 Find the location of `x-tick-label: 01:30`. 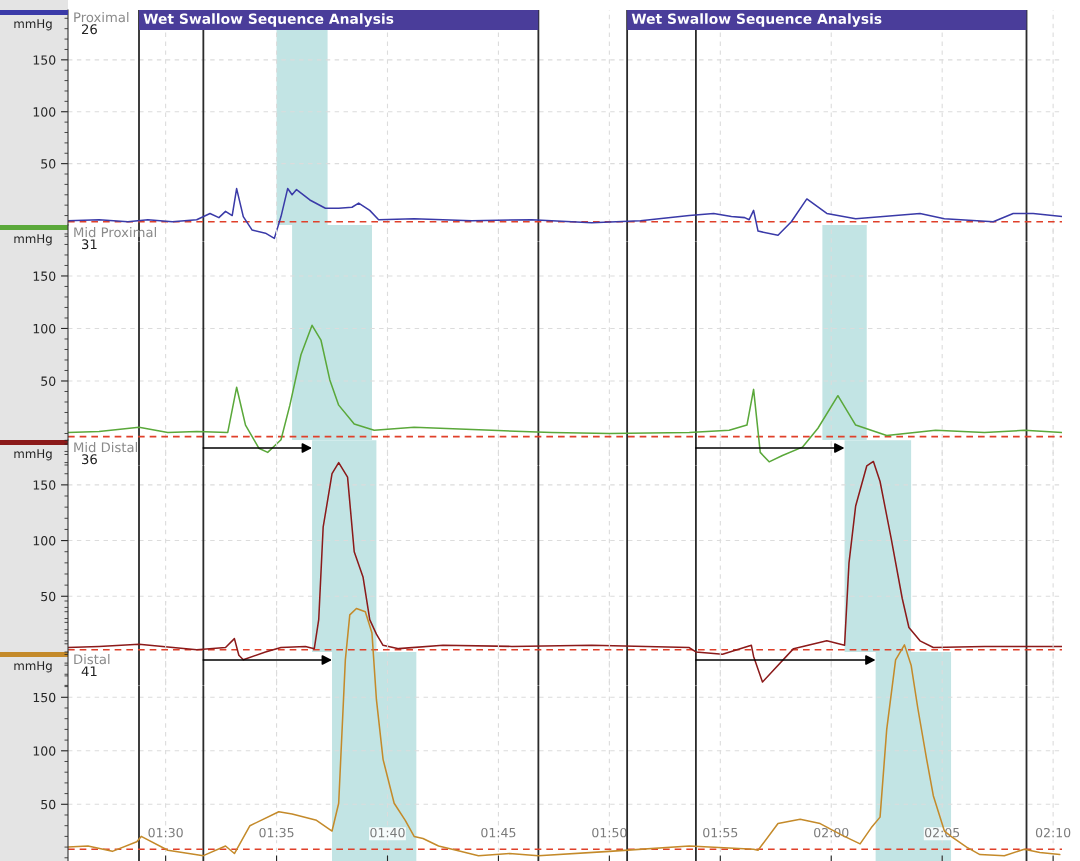

x-tick-label: 01:30 is located at coordinates (165, 832).